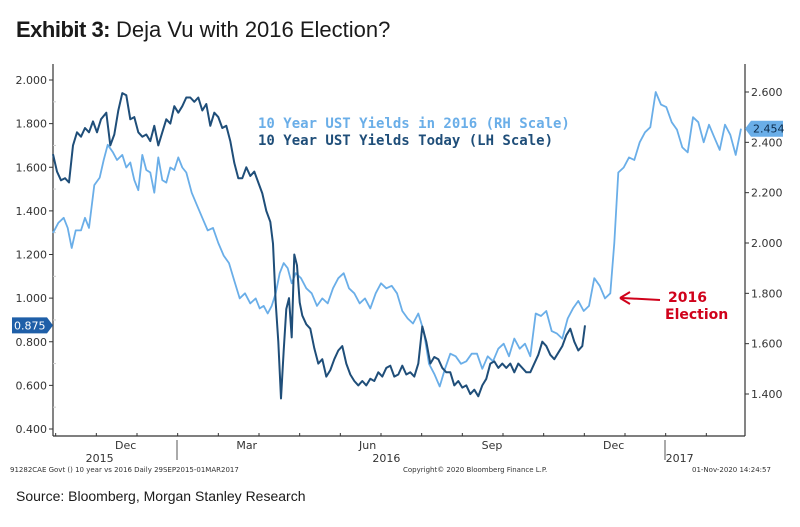 The width and height of the screenshot is (800, 527). I want to click on right-tick-label: 1.800, so click(767, 293).